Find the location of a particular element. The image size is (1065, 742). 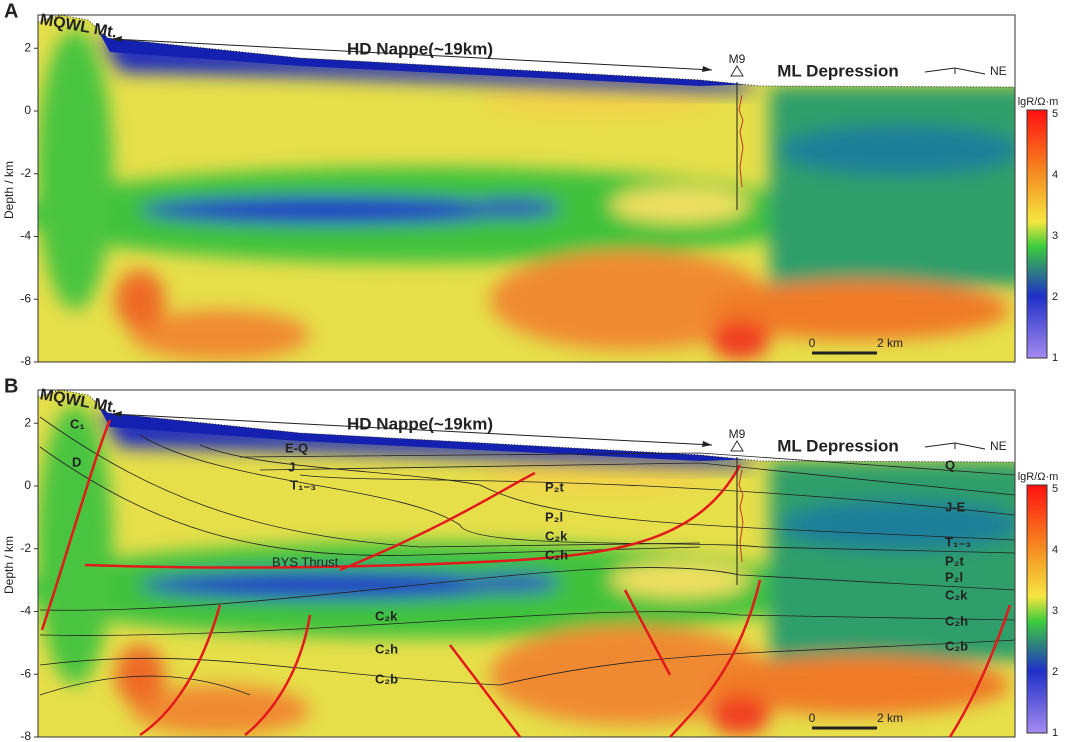

stratum-label: Q is located at coordinates (950, 464).